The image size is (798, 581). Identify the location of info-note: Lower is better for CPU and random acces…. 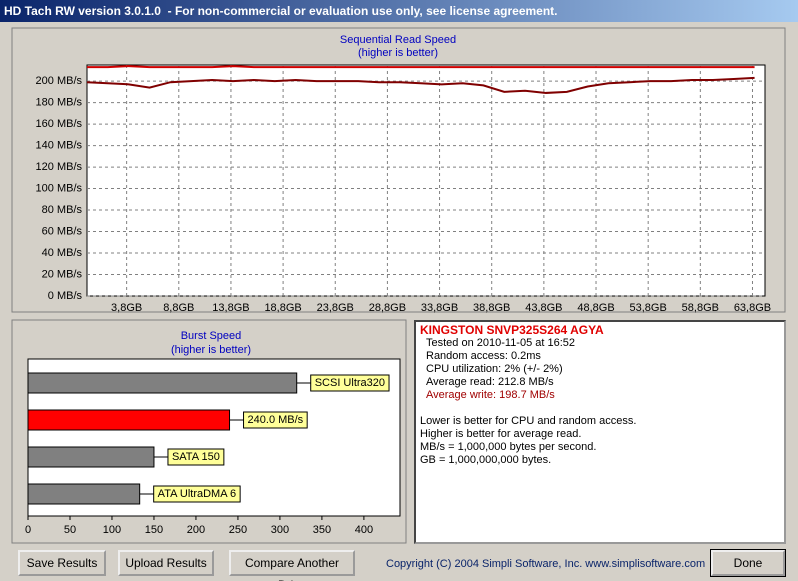
(528, 421).